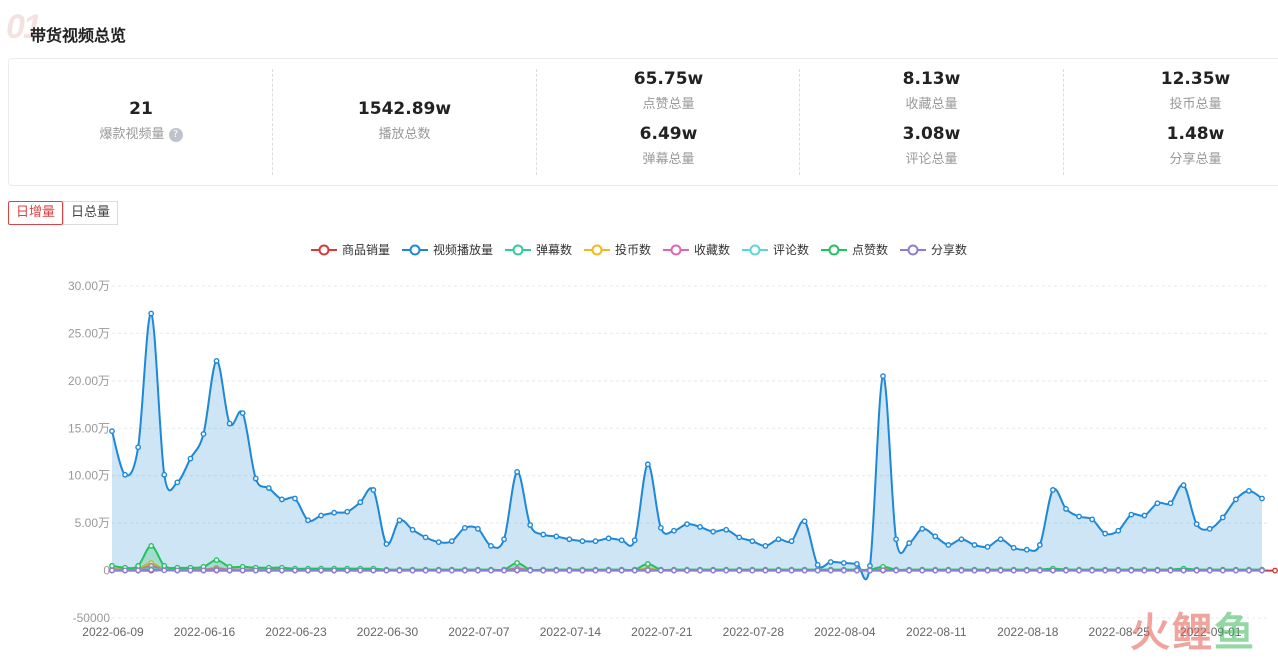  I want to click on tab-daily-increment: 日增量, so click(36, 213).